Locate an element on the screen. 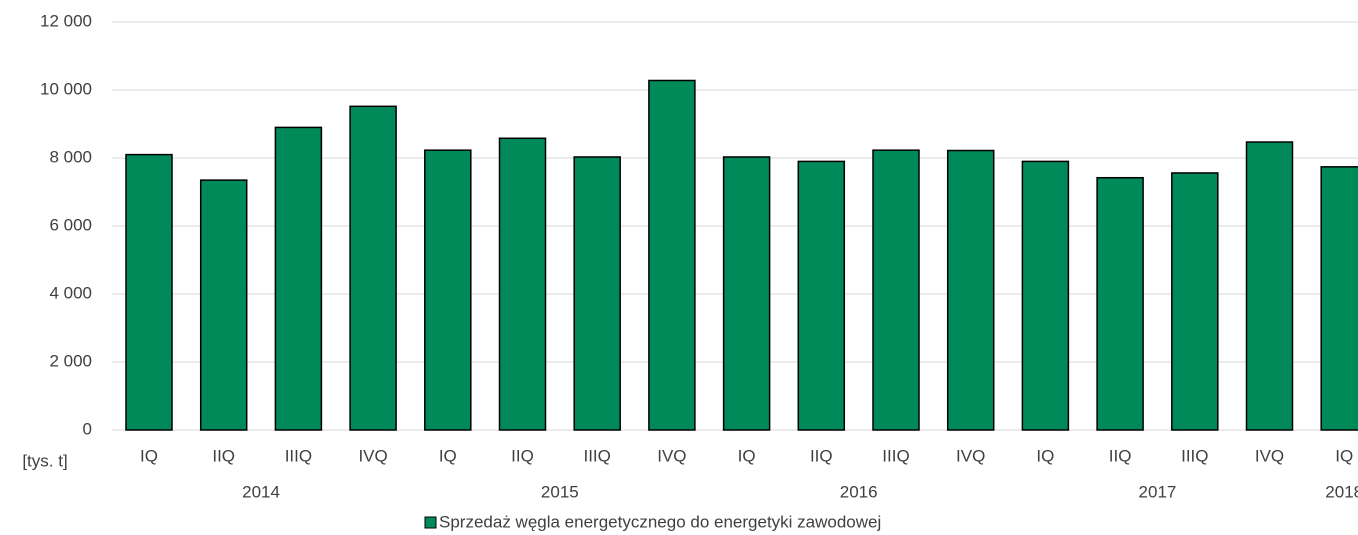 This screenshot has width=1358, height=535. y-tick-label: 4 000 is located at coordinates (70, 292).